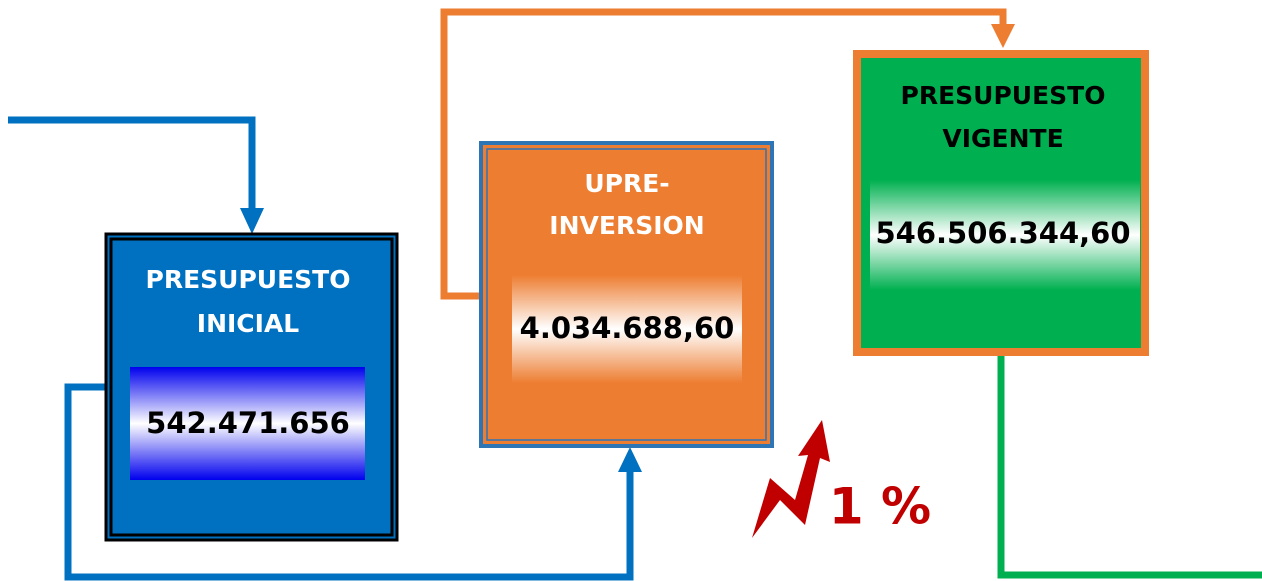  I want to click on node-value: 4.034.688,60, so click(627, 328).